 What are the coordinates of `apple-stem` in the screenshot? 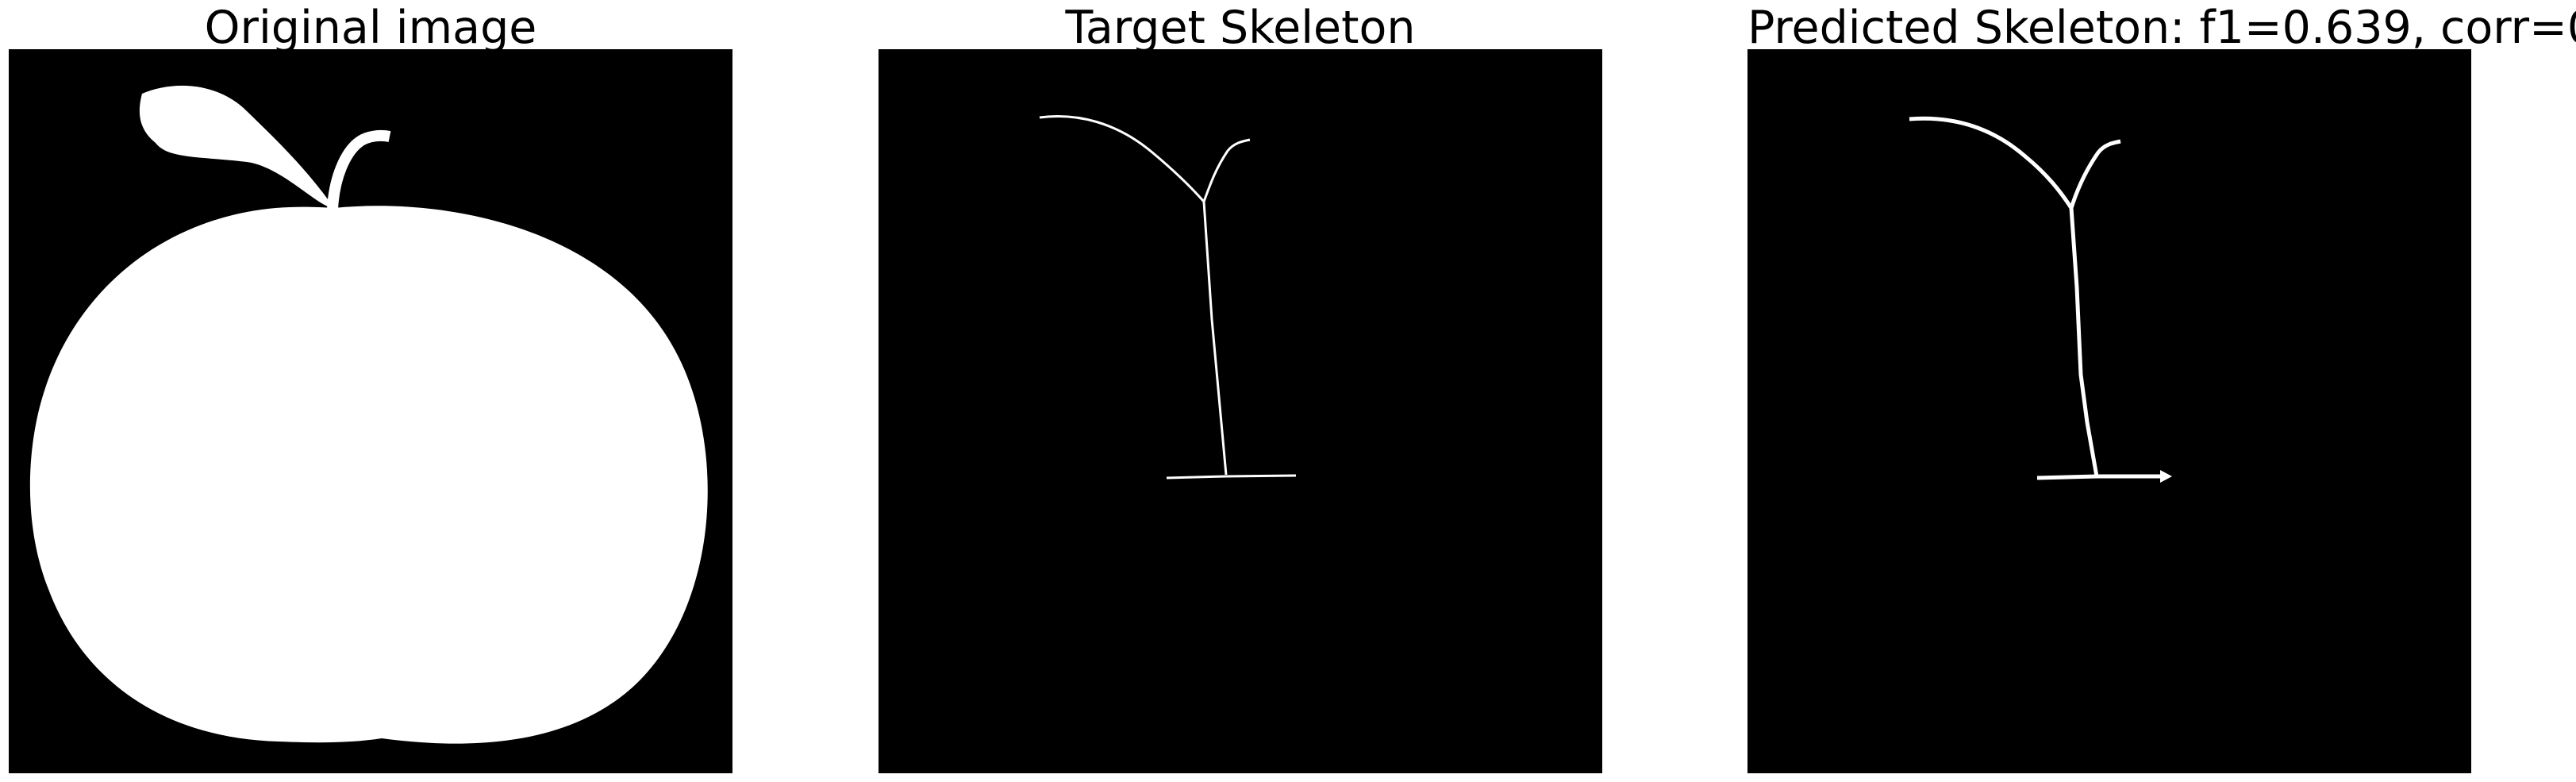 It's located at (359, 170).